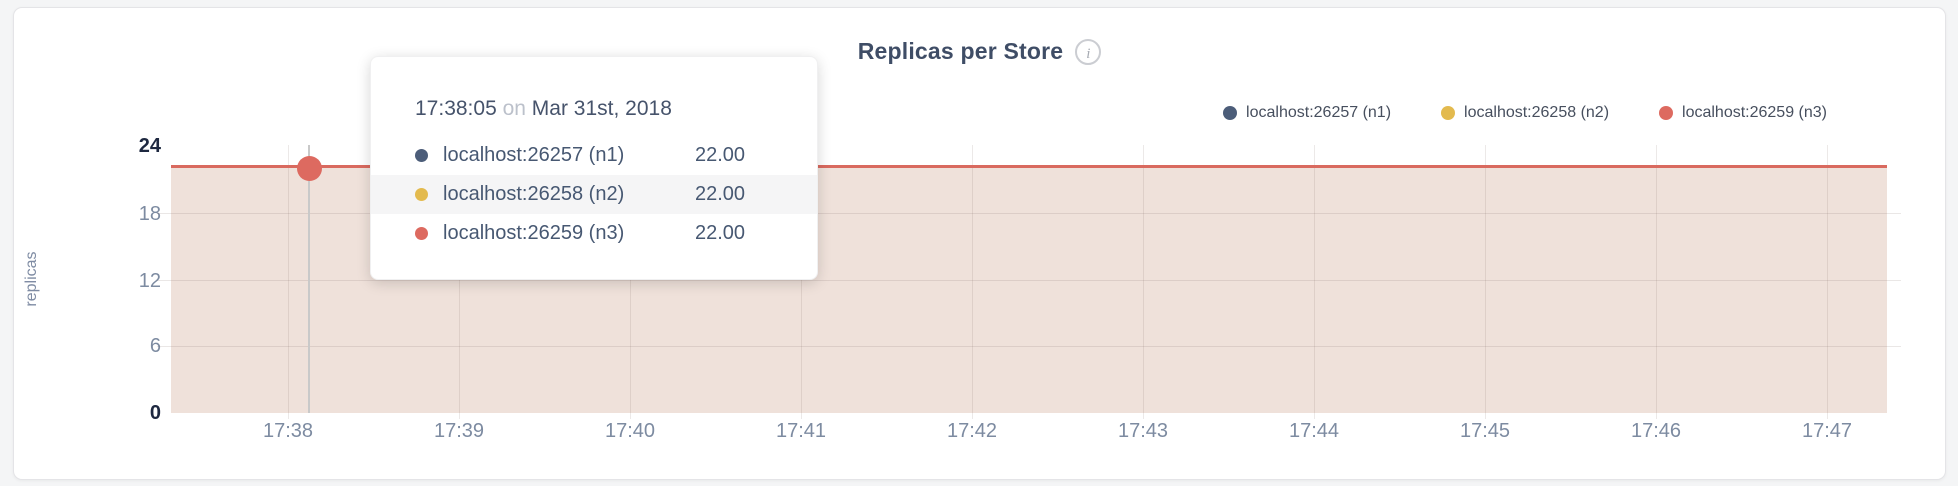 This screenshot has width=1958, height=486. What do you see at coordinates (630, 431) in the screenshot?
I see `x-tick: 17:40` at bounding box center [630, 431].